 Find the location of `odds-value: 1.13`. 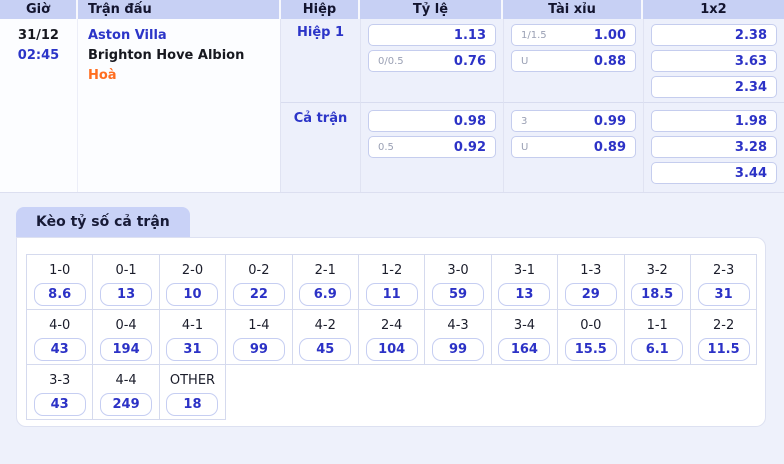

odds-value: 1.13 is located at coordinates (469, 35).